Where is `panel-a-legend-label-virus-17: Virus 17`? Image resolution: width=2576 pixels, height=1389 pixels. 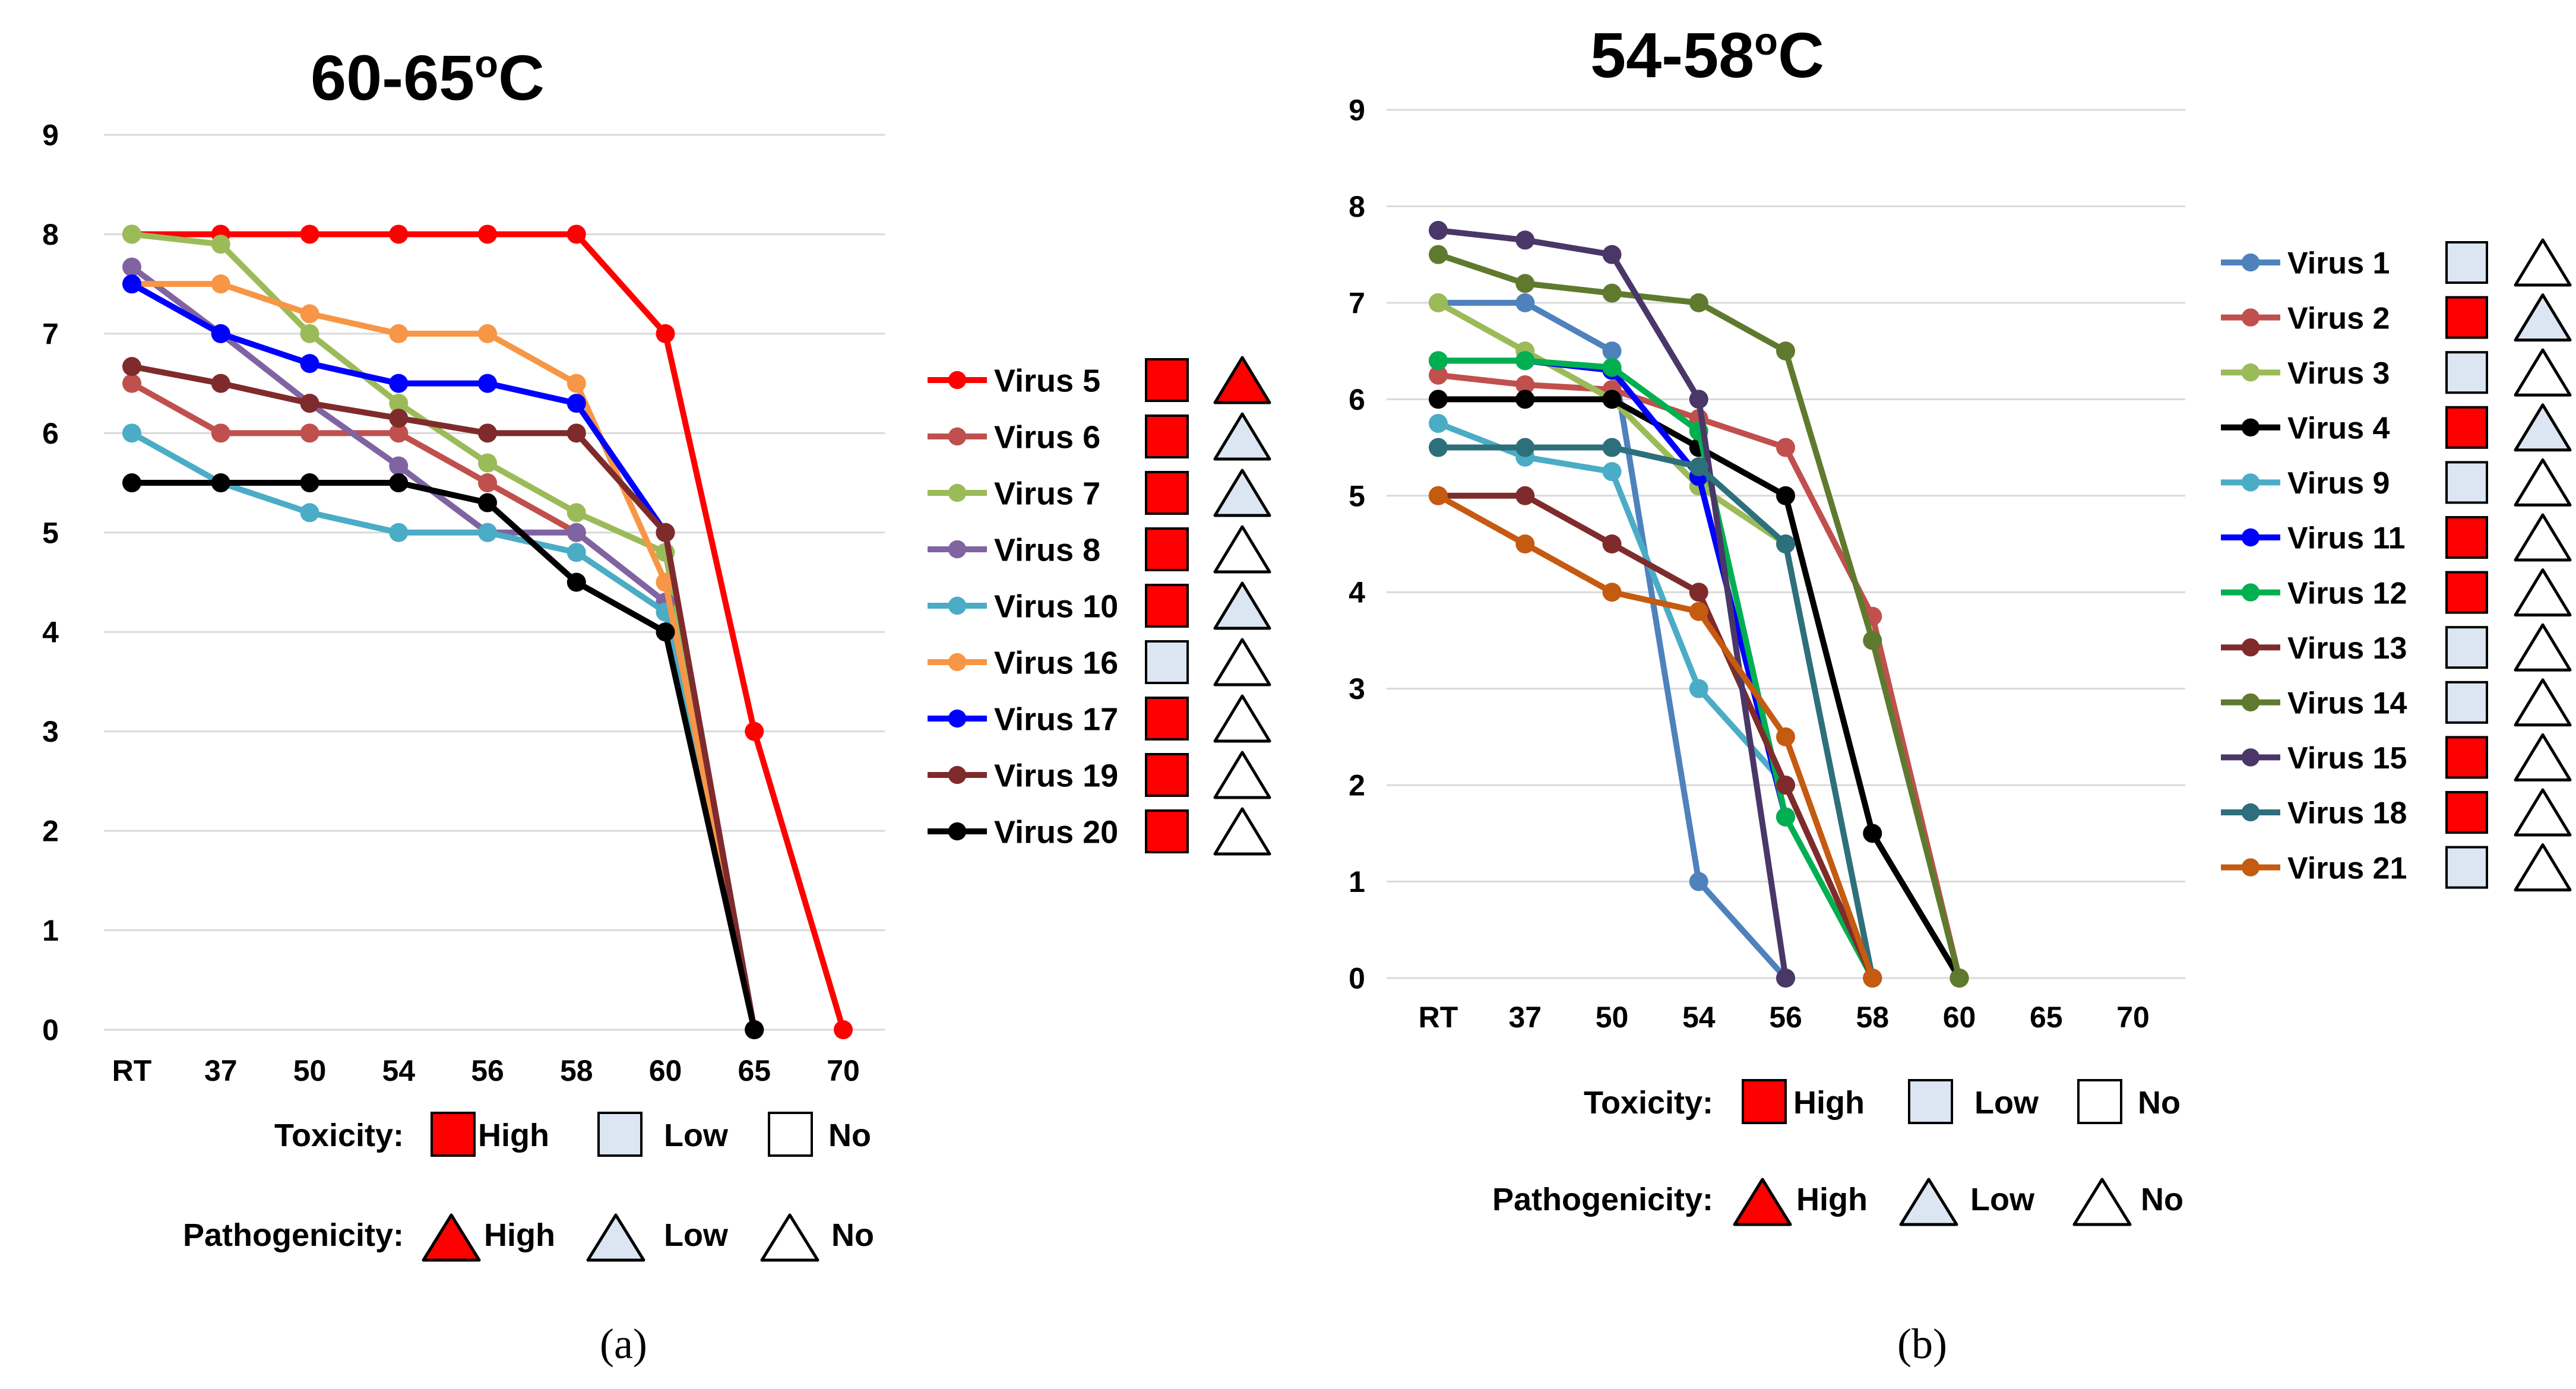
panel-a-legend-label-virus-17: Virus 17 is located at coordinates (1056, 719).